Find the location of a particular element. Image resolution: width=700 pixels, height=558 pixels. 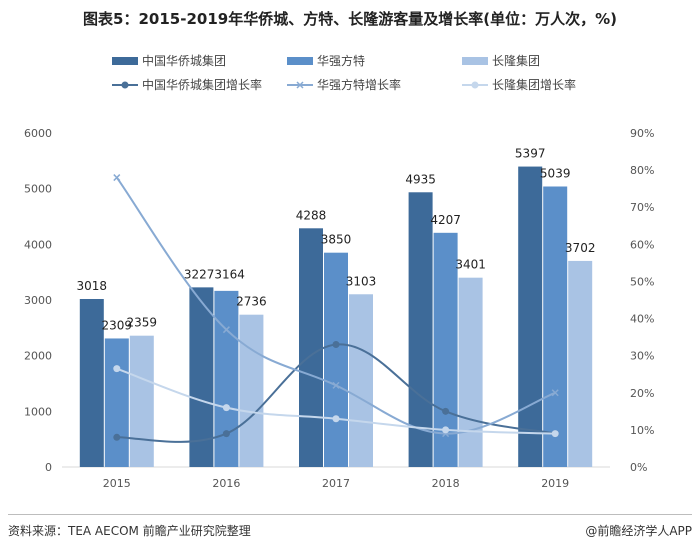

y2-tick-label: 80% is located at coordinates (642, 170).